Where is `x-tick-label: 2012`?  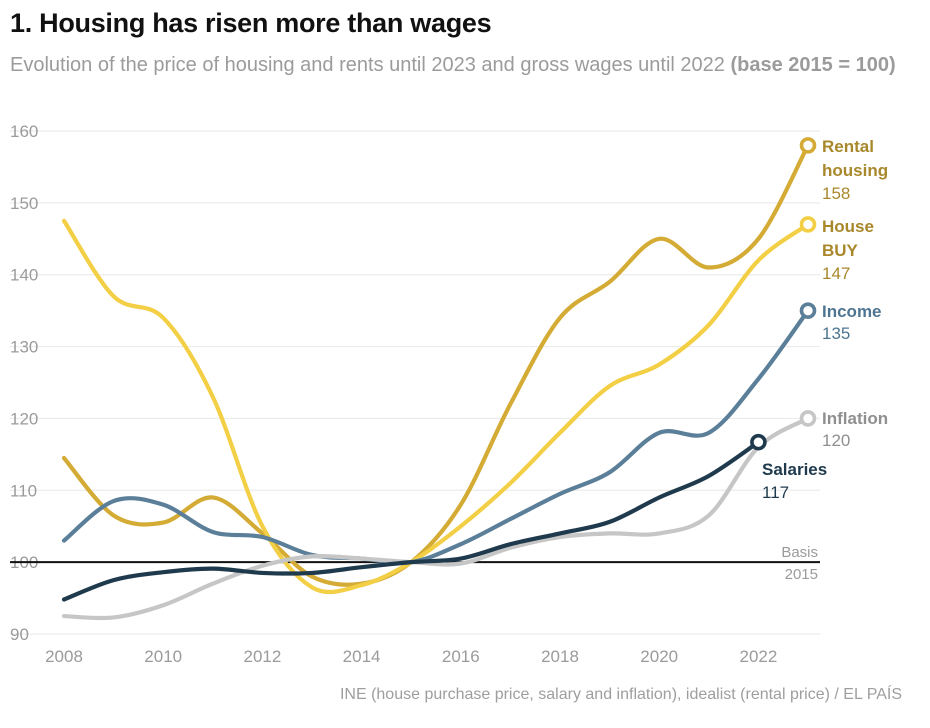
x-tick-label: 2012 is located at coordinates (262, 656).